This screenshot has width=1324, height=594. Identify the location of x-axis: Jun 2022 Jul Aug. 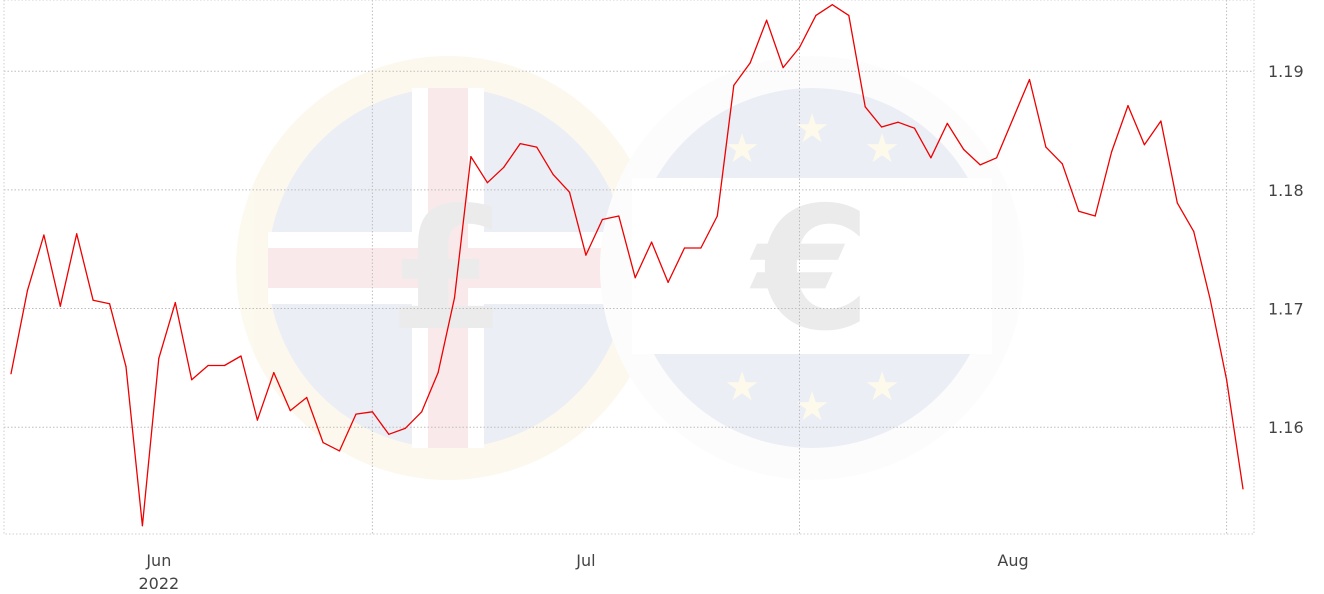
(583, 572).